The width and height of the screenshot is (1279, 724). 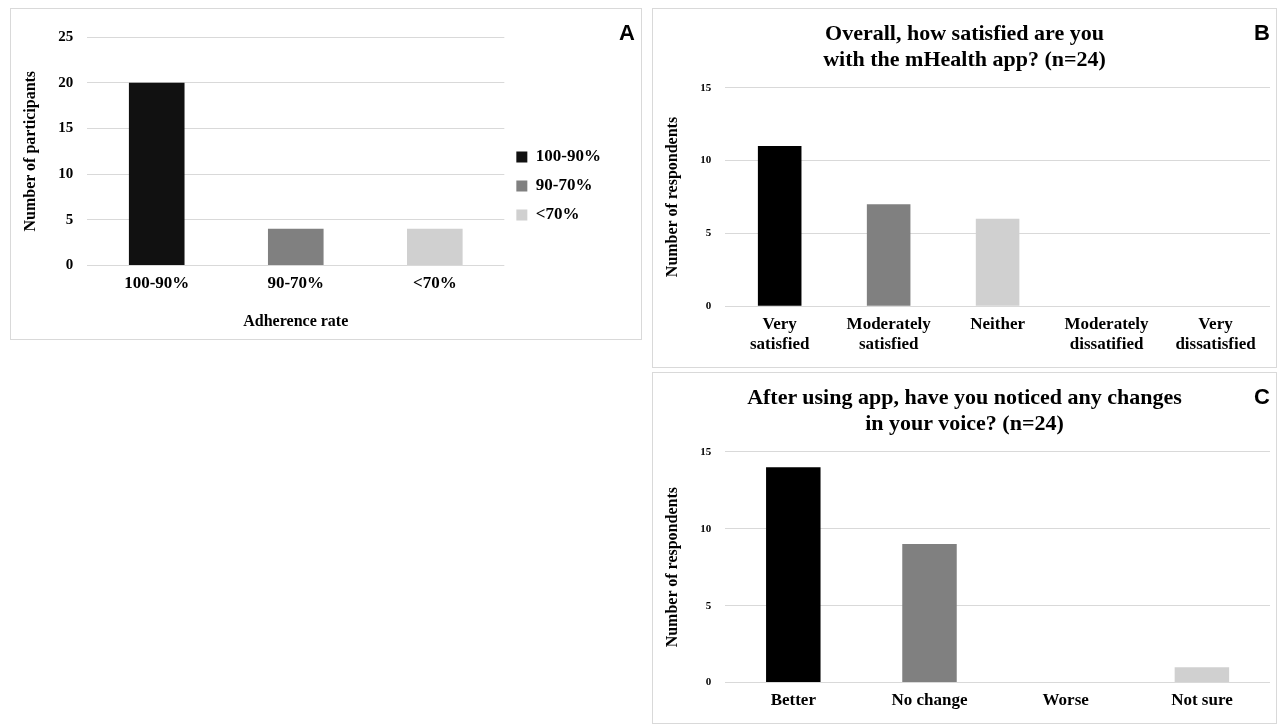 I want to click on x-tick-label: Not sure, so click(x=1202, y=700).